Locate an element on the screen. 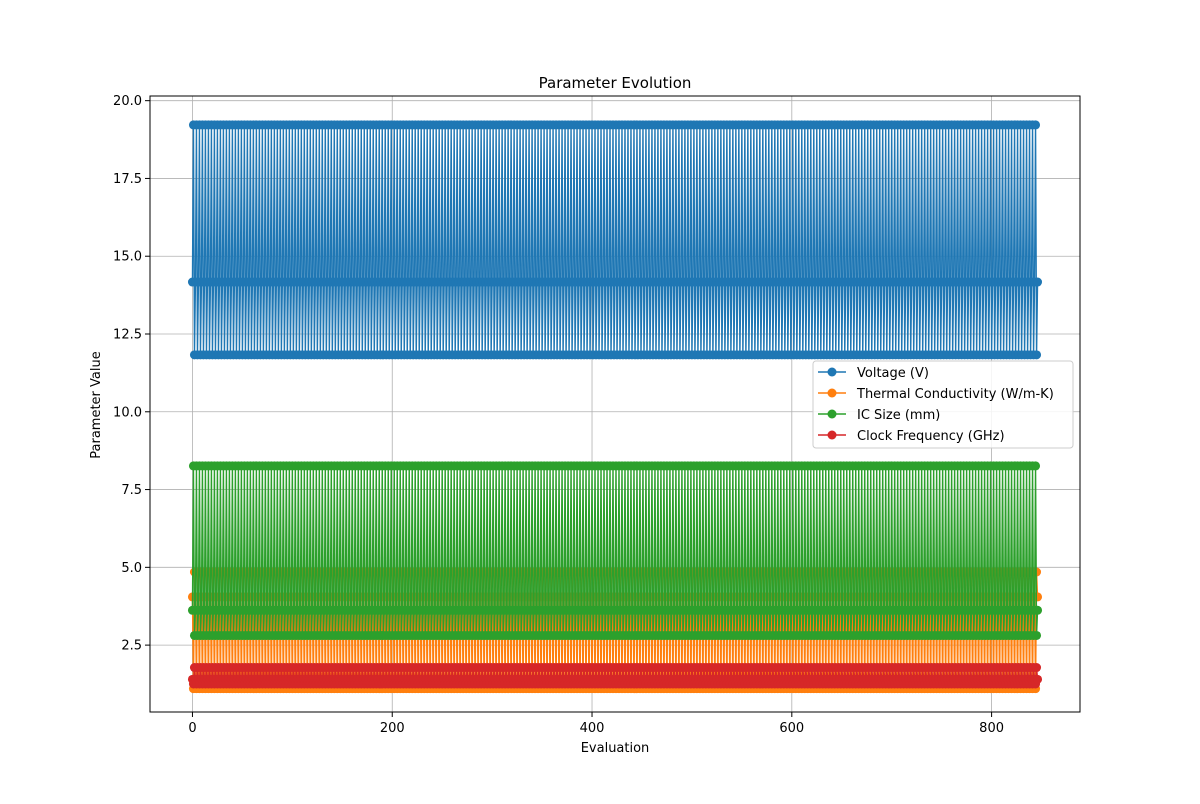 The image size is (1200, 804). x-tick-label: 0 is located at coordinates (192, 728).